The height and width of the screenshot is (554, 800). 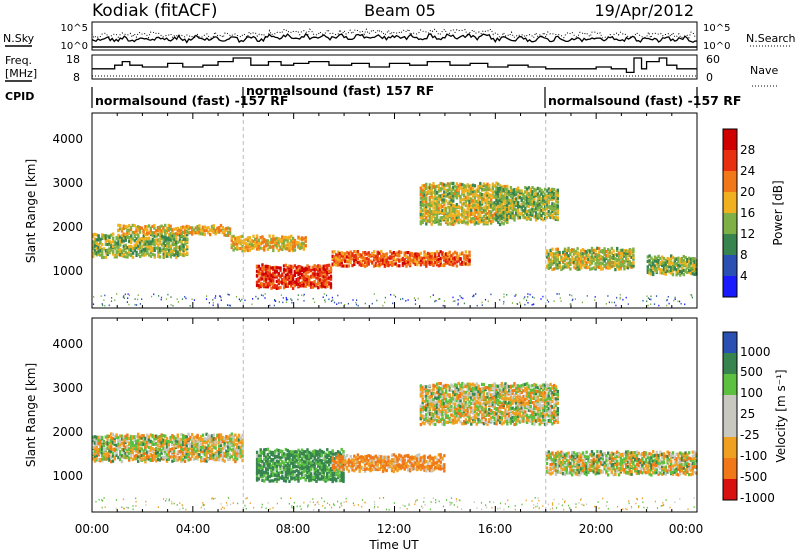 What do you see at coordinates (31, 211) in the screenshot?
I see `power-ylabel: Slant Range [km]` at bounding box center [31, 211].